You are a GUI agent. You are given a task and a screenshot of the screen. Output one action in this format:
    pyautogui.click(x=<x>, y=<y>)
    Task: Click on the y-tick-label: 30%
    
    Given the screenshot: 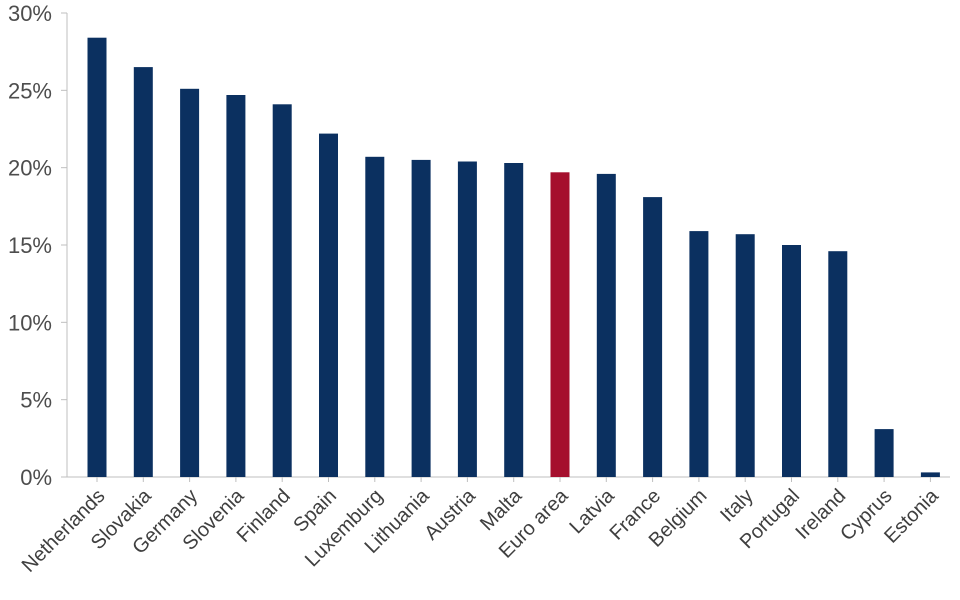 What is the action you would take?
    pyautogui.click(x=30, y=13)
    